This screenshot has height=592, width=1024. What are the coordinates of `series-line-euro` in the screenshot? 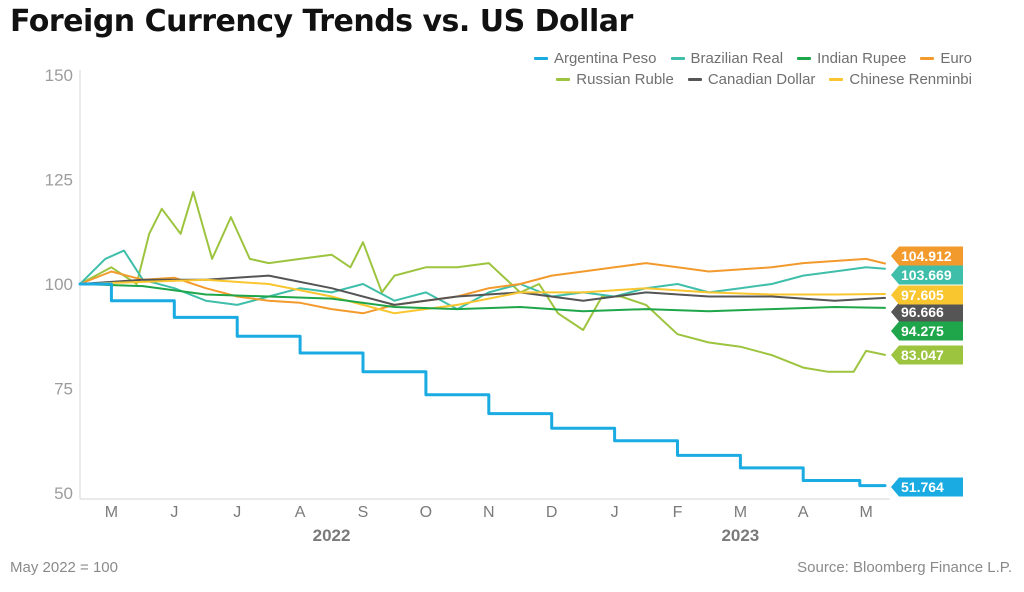 It's located at (482, 286).